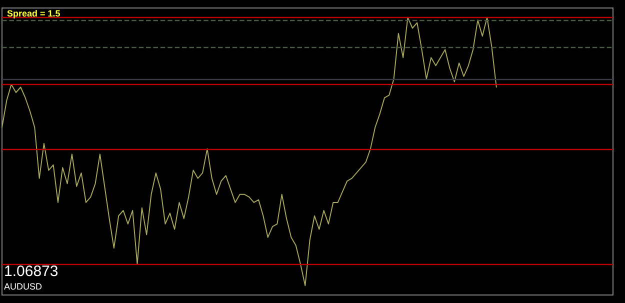 This screenshot has height=303, width=625. I want to click on annotation: 1.06873, so click(31, 271).